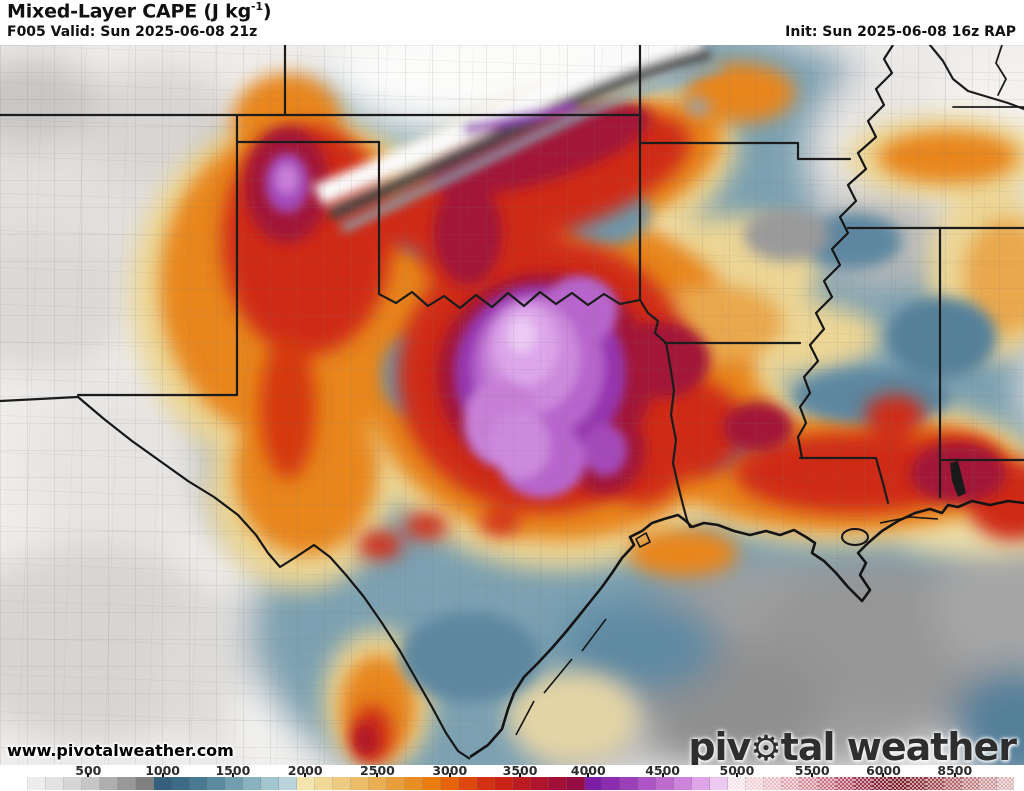  I want to click on pivotal-weather-logo: piv⚙tal weather, so click(852, 745).